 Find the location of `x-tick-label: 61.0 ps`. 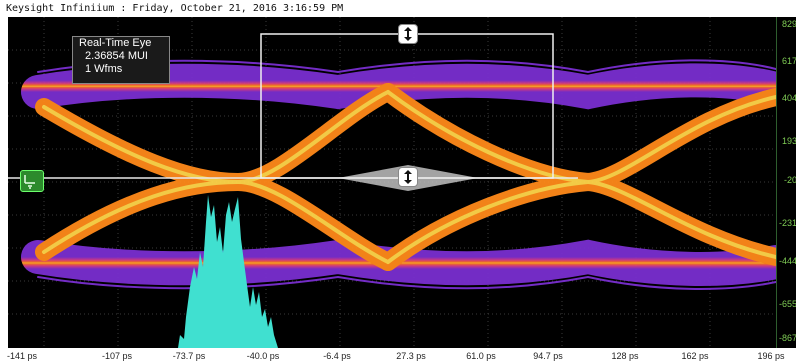

x-tick-label: 61.0 ps is located at coordinates (481, 356).